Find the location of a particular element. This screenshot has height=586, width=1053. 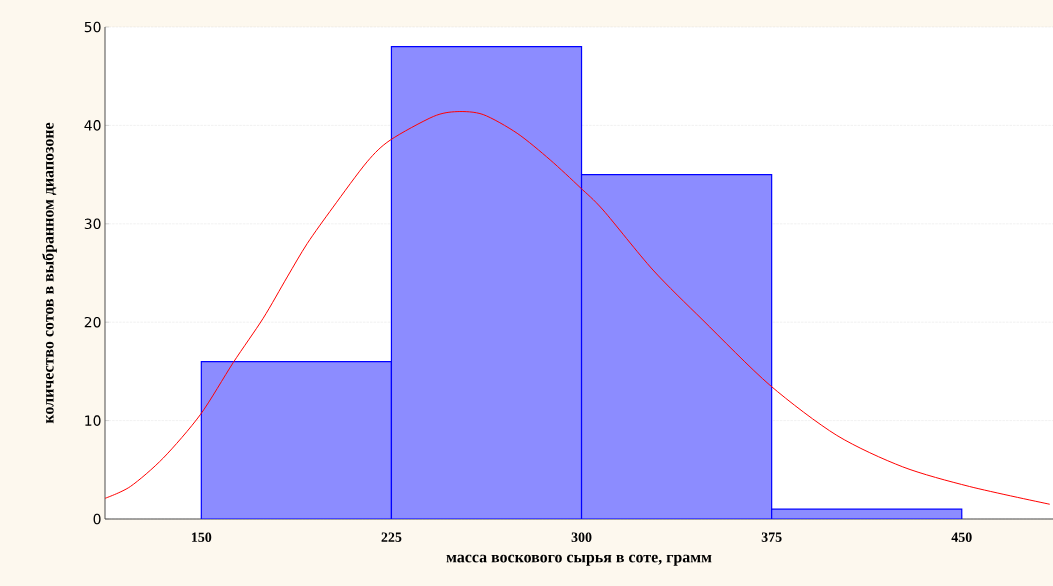

x-tick-label: 375 is located at coordinates (771, 537).